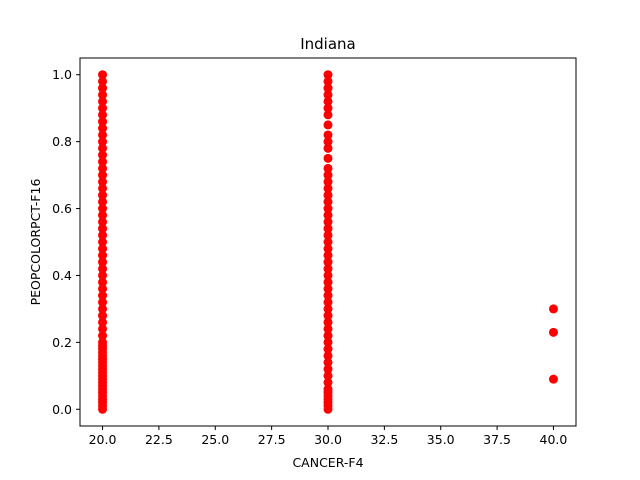  I want to click on x-axis-label: CANCER-F4, so click(327, 462).